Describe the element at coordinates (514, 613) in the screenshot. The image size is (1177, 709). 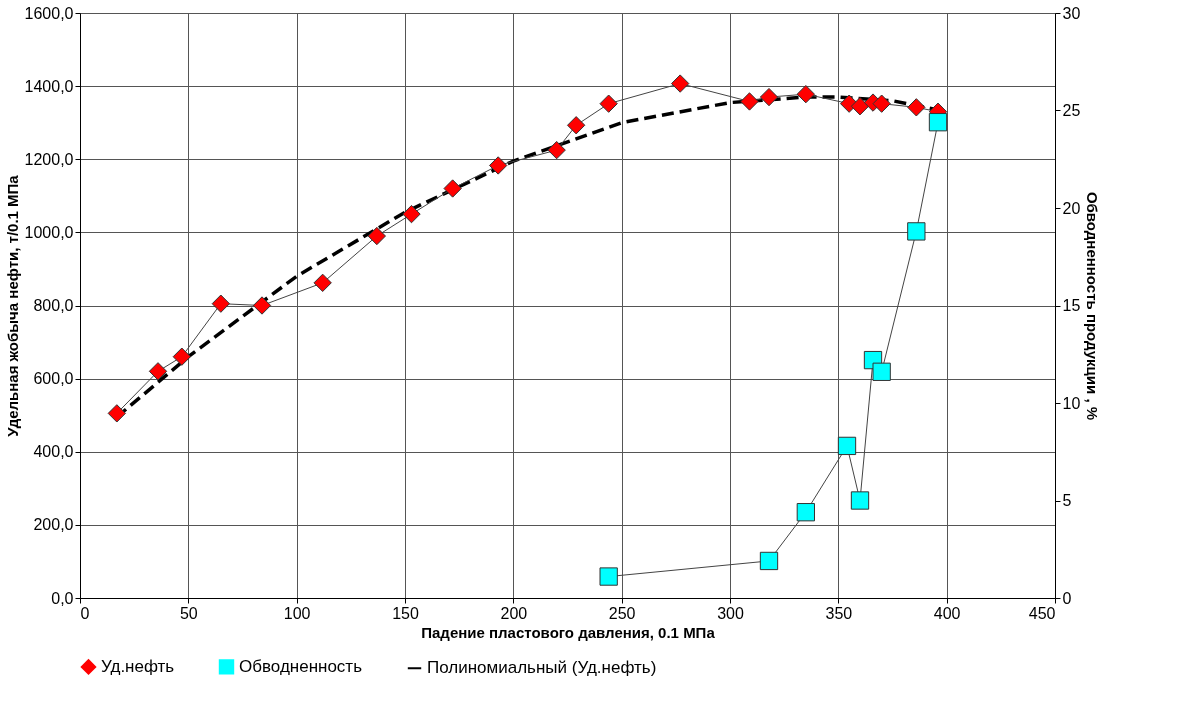
I see `x-tick-label: 200` at that location.